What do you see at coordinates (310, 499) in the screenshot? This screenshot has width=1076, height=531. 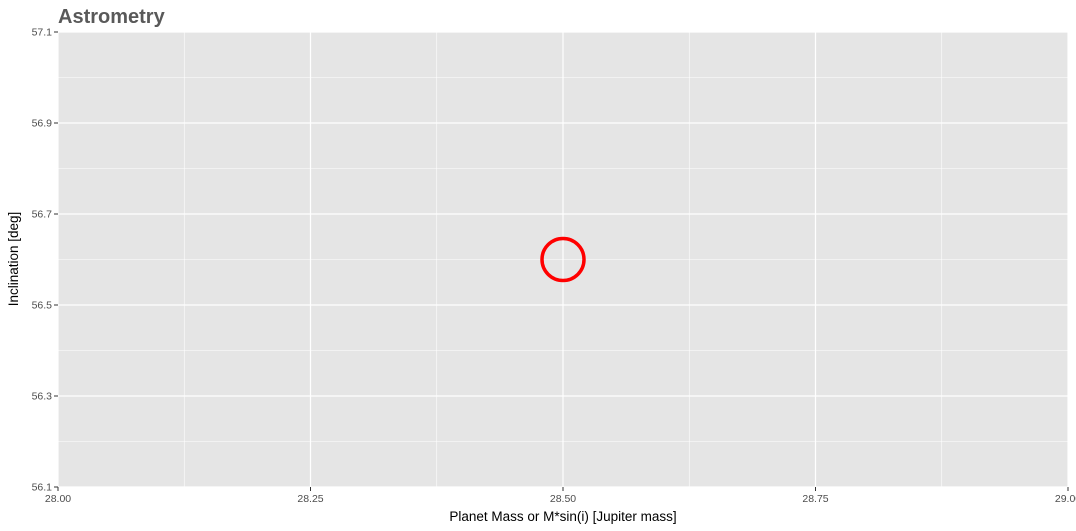 I see `x-tick-label: 28.25` at bounding box center [310, 499].